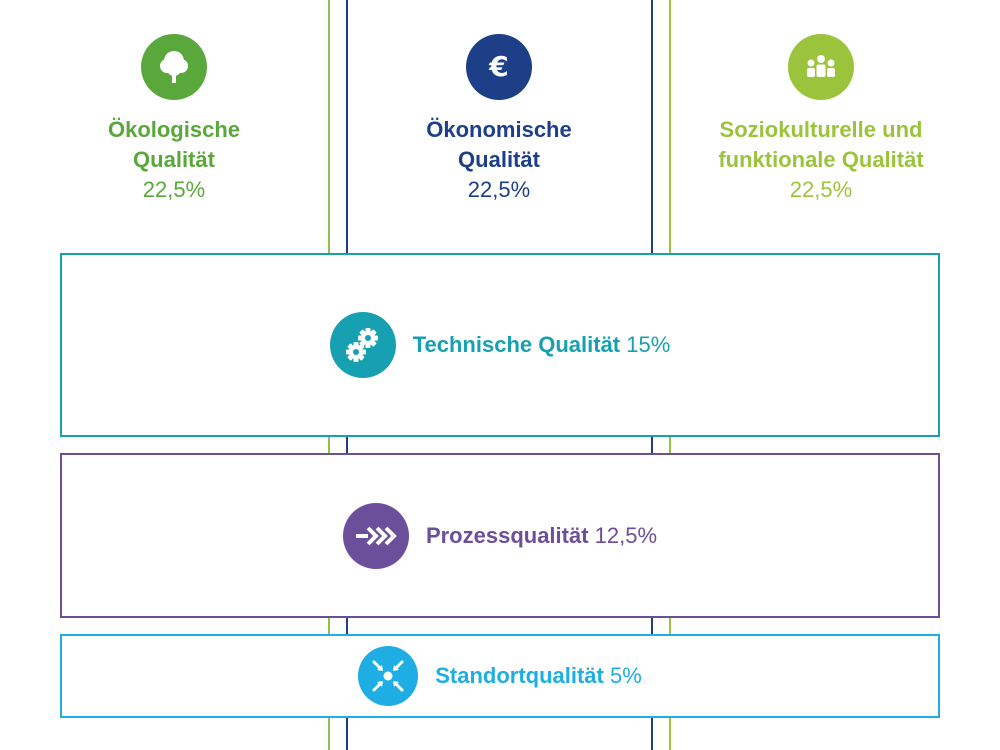 Image resolution: width=1000 pixels, height=750 pixels. Describe the element at coordinates (626, 675) in the screenshot. I see `band-percent: 5%` at that location.